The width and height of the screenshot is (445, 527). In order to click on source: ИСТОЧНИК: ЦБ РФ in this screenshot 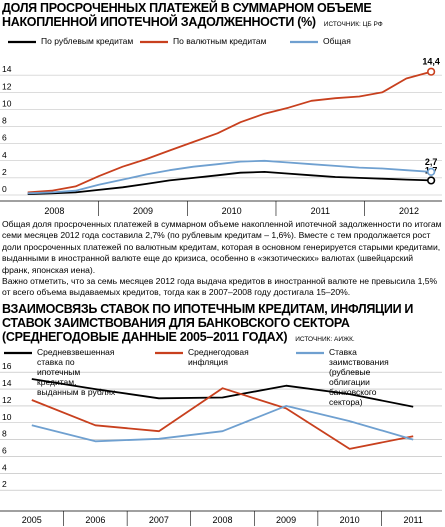, I will do `click(353, 24)`.